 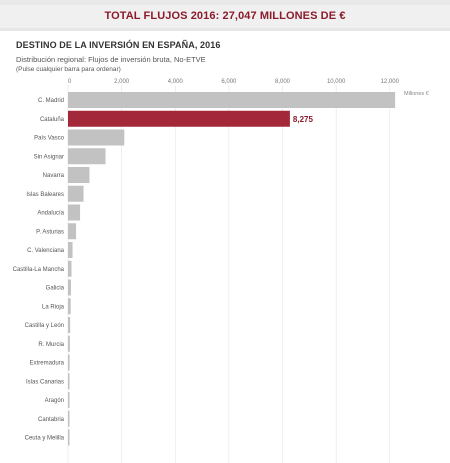 I want to click on category-label: Sin Asignar, so click(x=49, y=157).